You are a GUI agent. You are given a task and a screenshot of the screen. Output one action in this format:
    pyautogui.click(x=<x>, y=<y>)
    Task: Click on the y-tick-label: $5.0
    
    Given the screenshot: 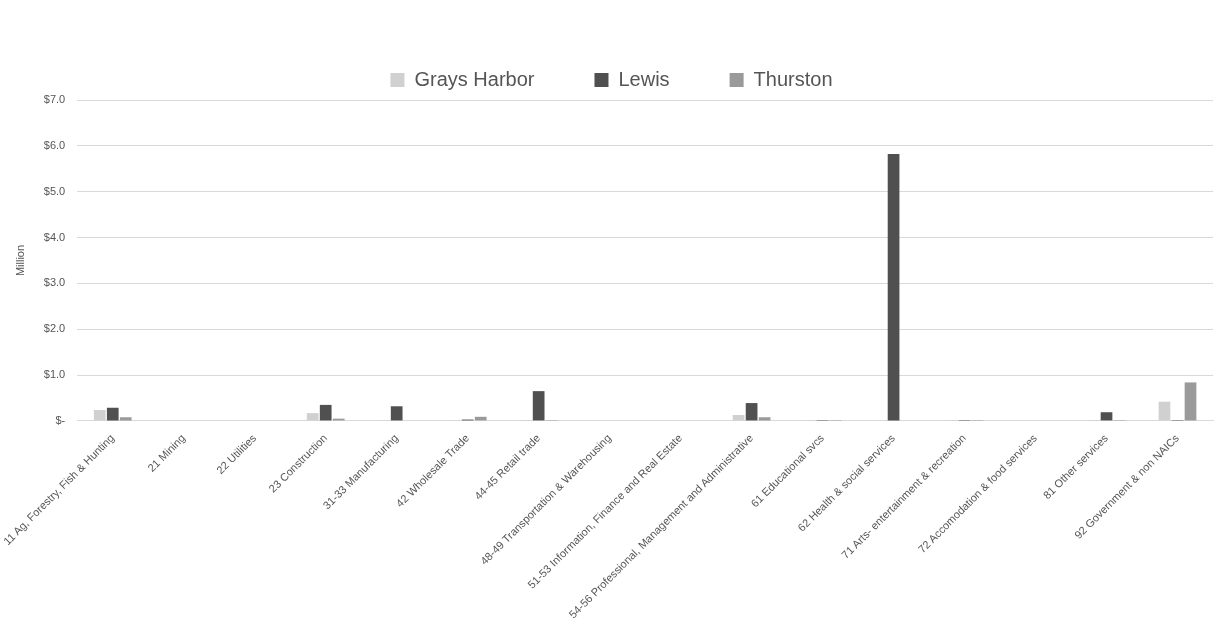 What is the action you would take?
    pyautogui.click(x=54, y=190)
    